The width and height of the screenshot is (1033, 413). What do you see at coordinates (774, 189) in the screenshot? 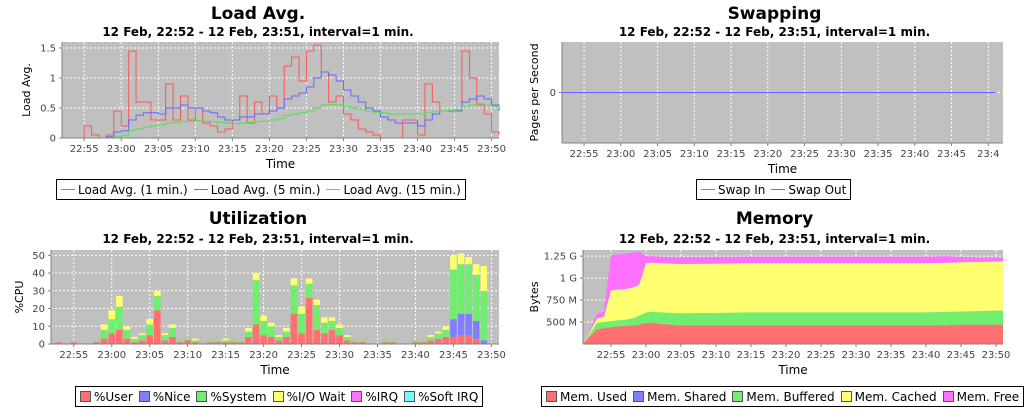
I see `chart-legend: Swap In Swap Out` at bounding box center [774, 189].